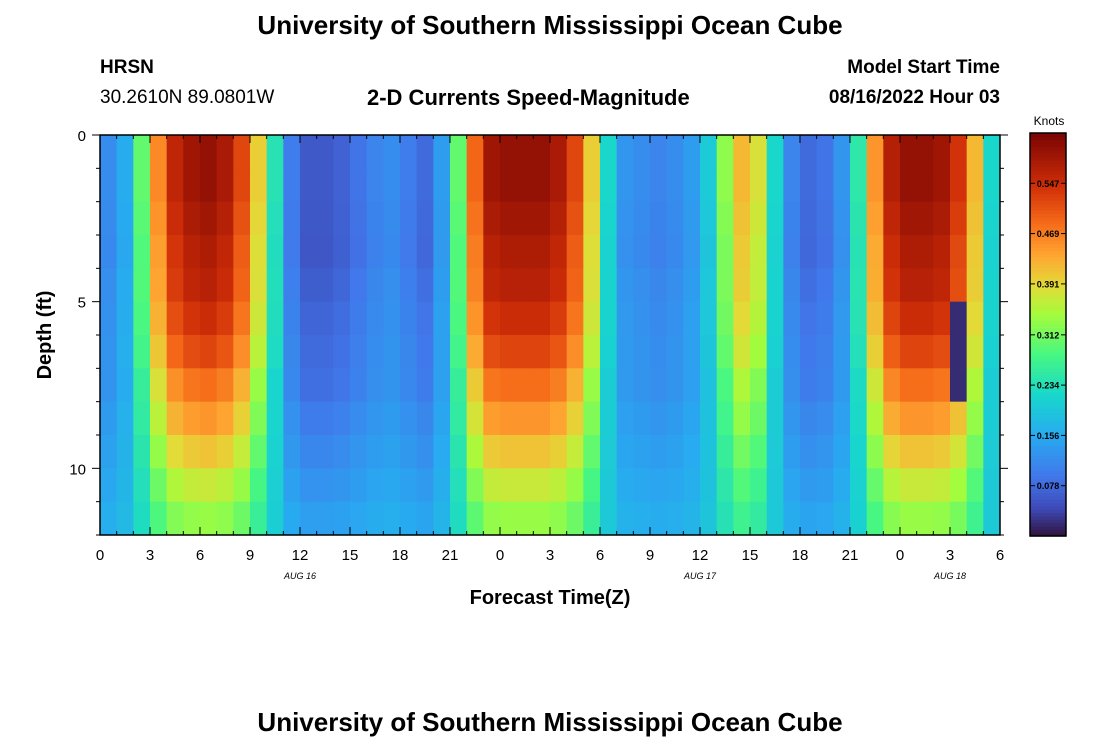 The width and height of the screenshot is (1100, 750). Describe the element at coordinates (700, 576) in the screenshot. I see `date-label: AUG 17` at that location.